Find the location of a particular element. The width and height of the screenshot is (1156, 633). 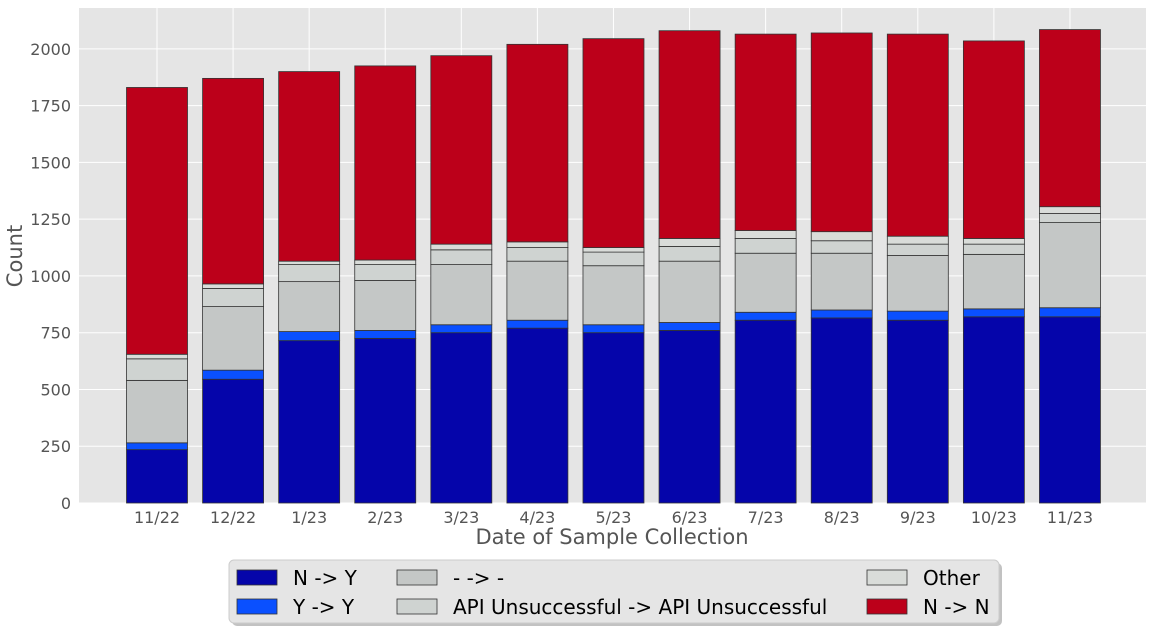

x-tick-label: 4/23 is located at coordinates (537, 517).